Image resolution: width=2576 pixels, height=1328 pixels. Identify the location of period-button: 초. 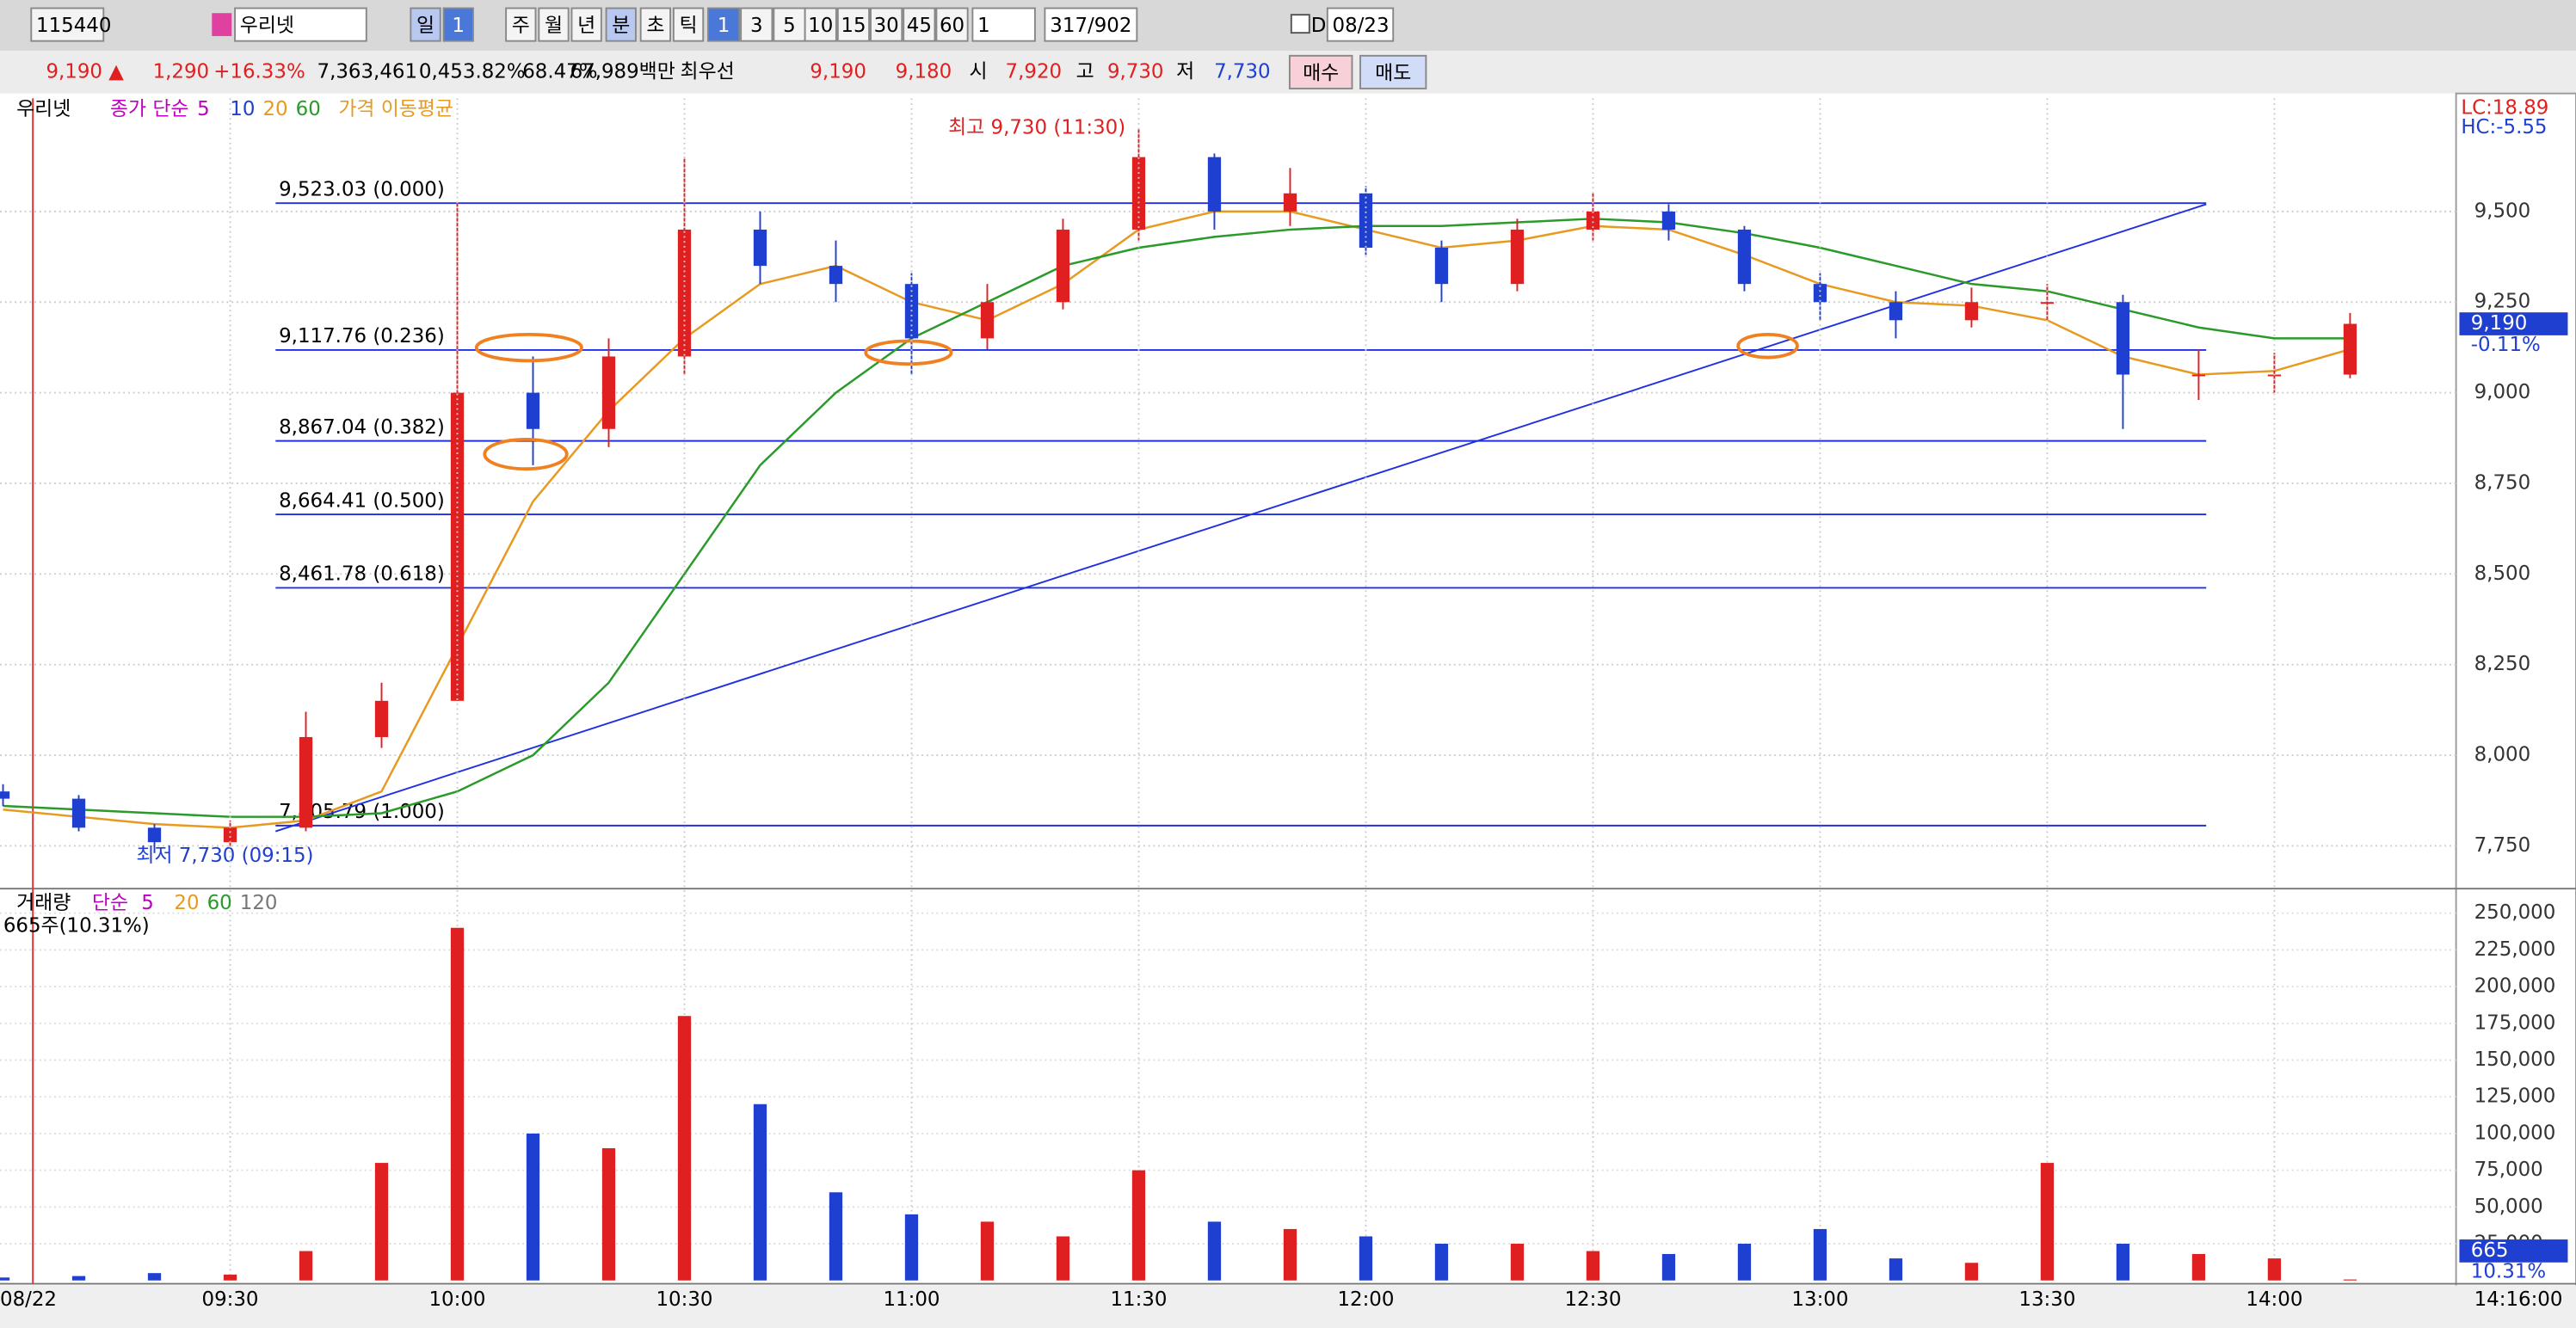
(655, 26).